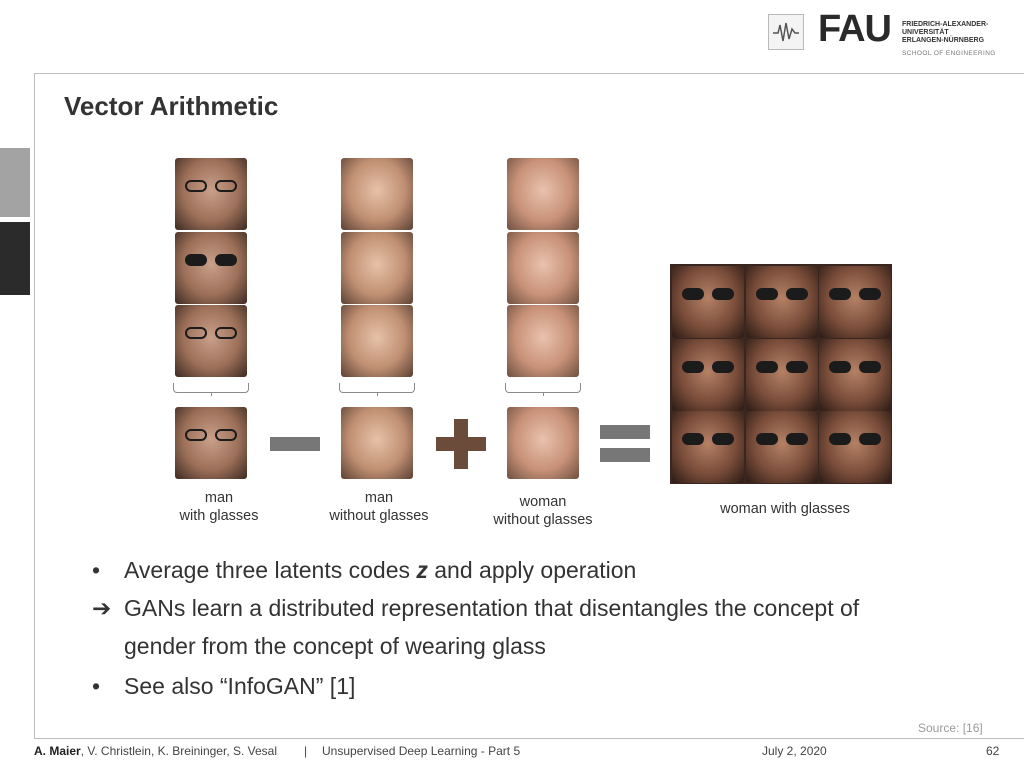  What do you see at coordinates (625, 455) in the screenshot?
I see `equals-operator-bottom` at bounding box center [625, 455].